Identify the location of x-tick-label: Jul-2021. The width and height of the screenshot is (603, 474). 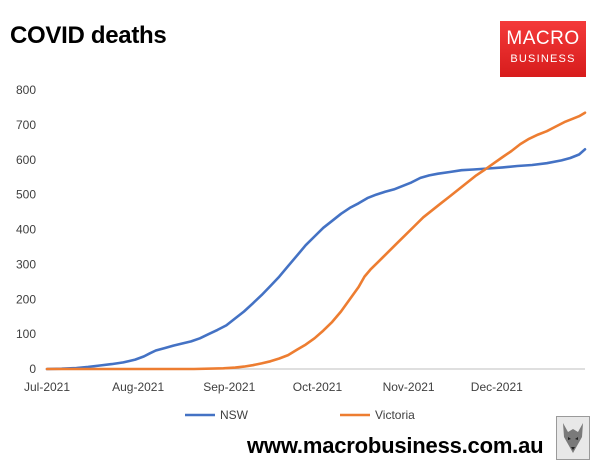
(47, 387).